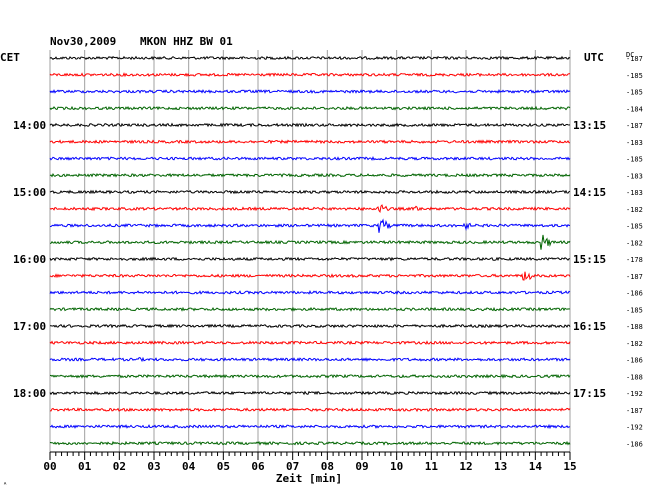 Image resolution: width=650 pixels, height=494 pixels. Describe the element at coordinates (10, 57) in the screenshot. I see `left-timezone-label: CET` at that location.